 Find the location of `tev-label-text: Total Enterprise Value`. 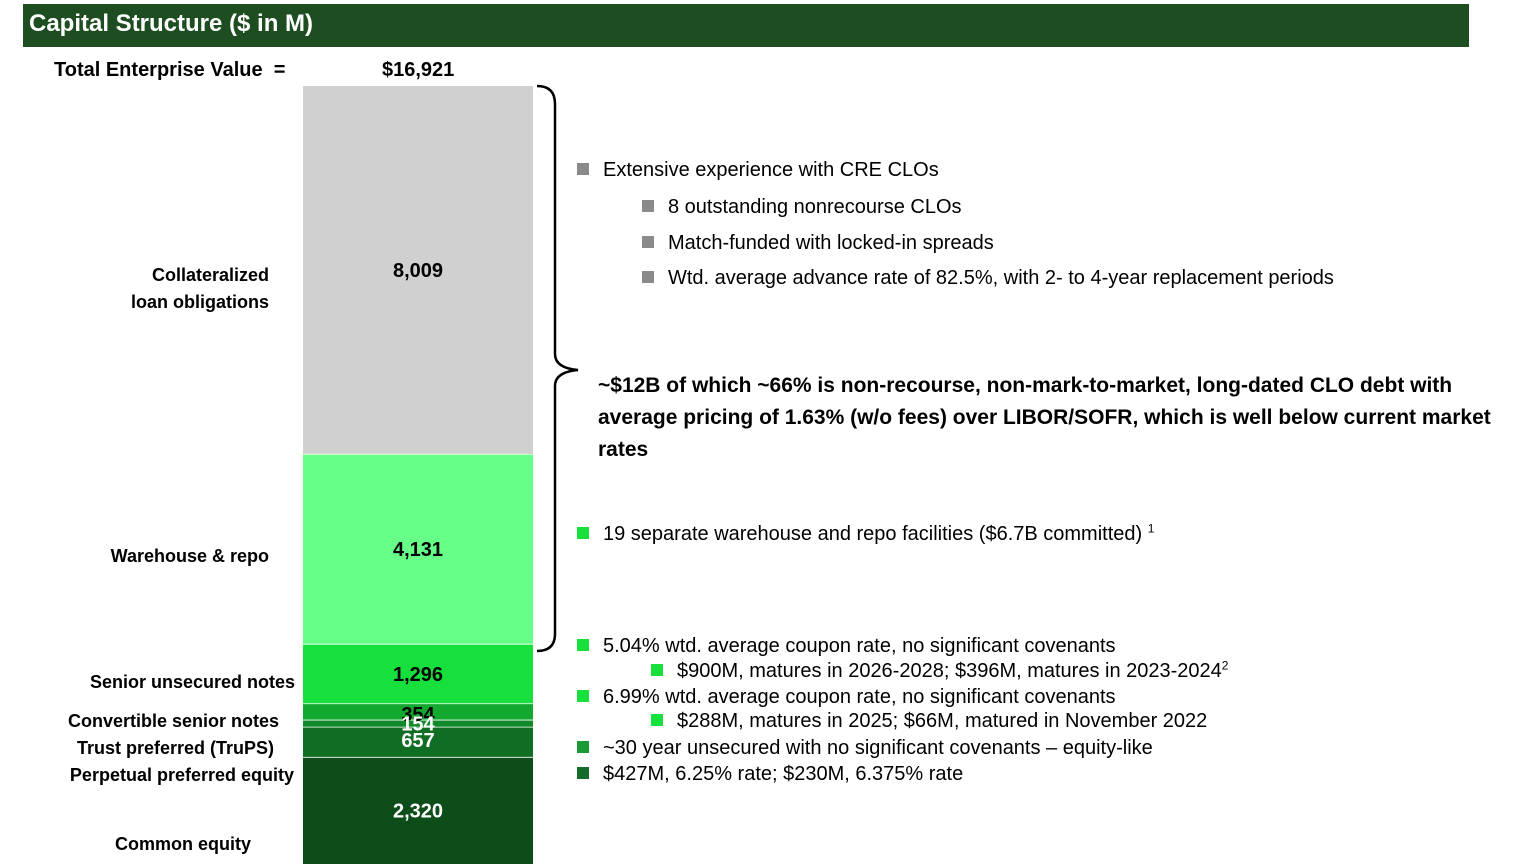

tev-label-text: Total Enterprise Value is located at coordinates (158, 70).